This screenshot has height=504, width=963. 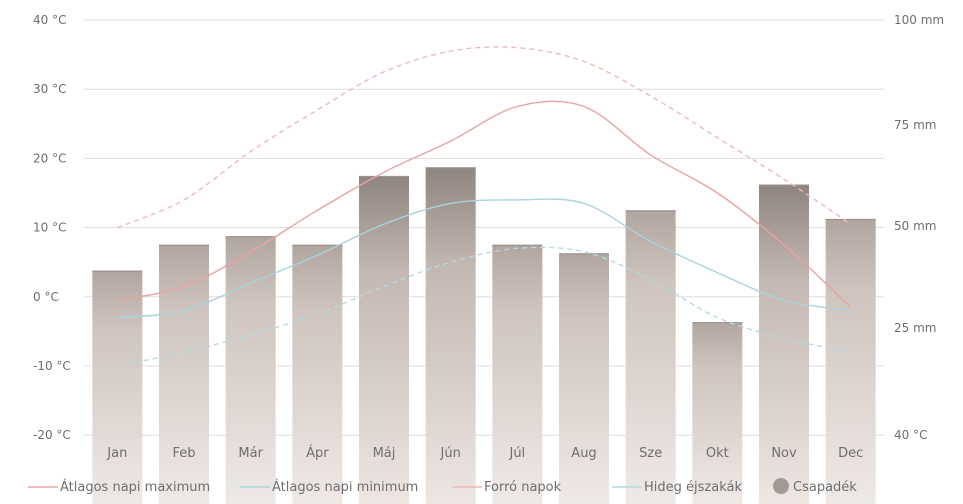 What do you see at coordinates (135, 487) in the screenshot?
I see `legend-label-0: Átlagos napi maximum` at bounding box center [135, 487].